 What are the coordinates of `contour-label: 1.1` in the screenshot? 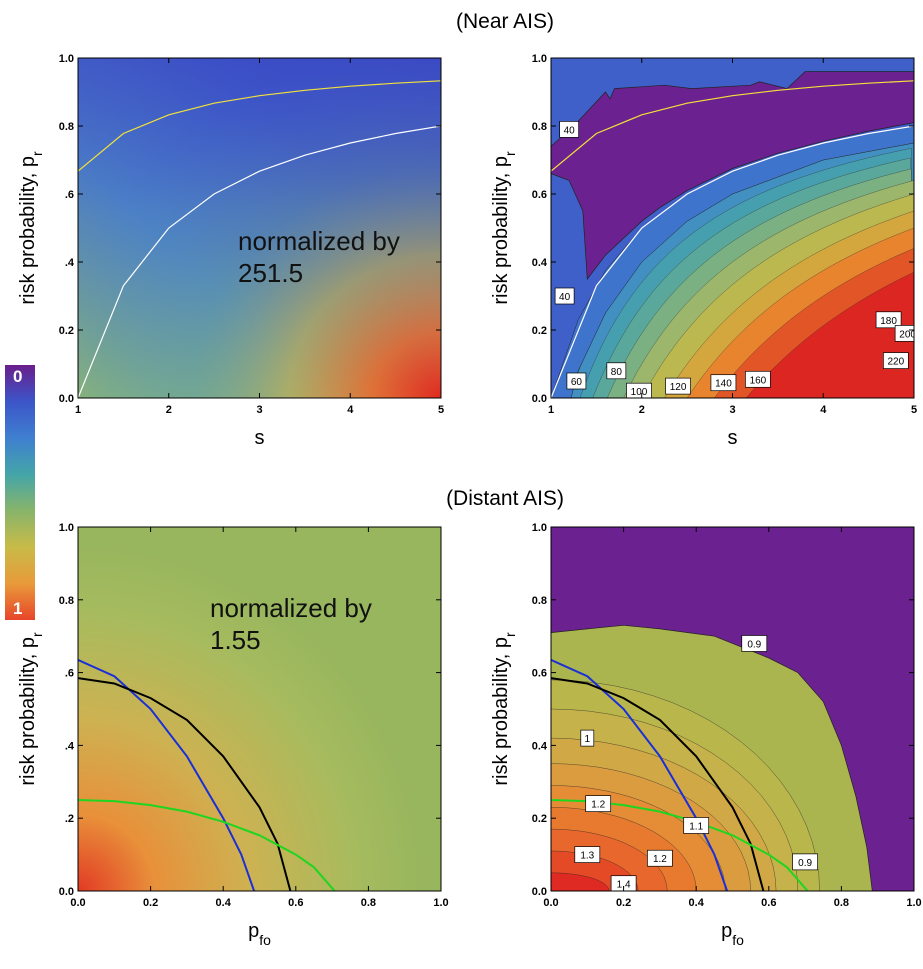 It's located at (696, 825).